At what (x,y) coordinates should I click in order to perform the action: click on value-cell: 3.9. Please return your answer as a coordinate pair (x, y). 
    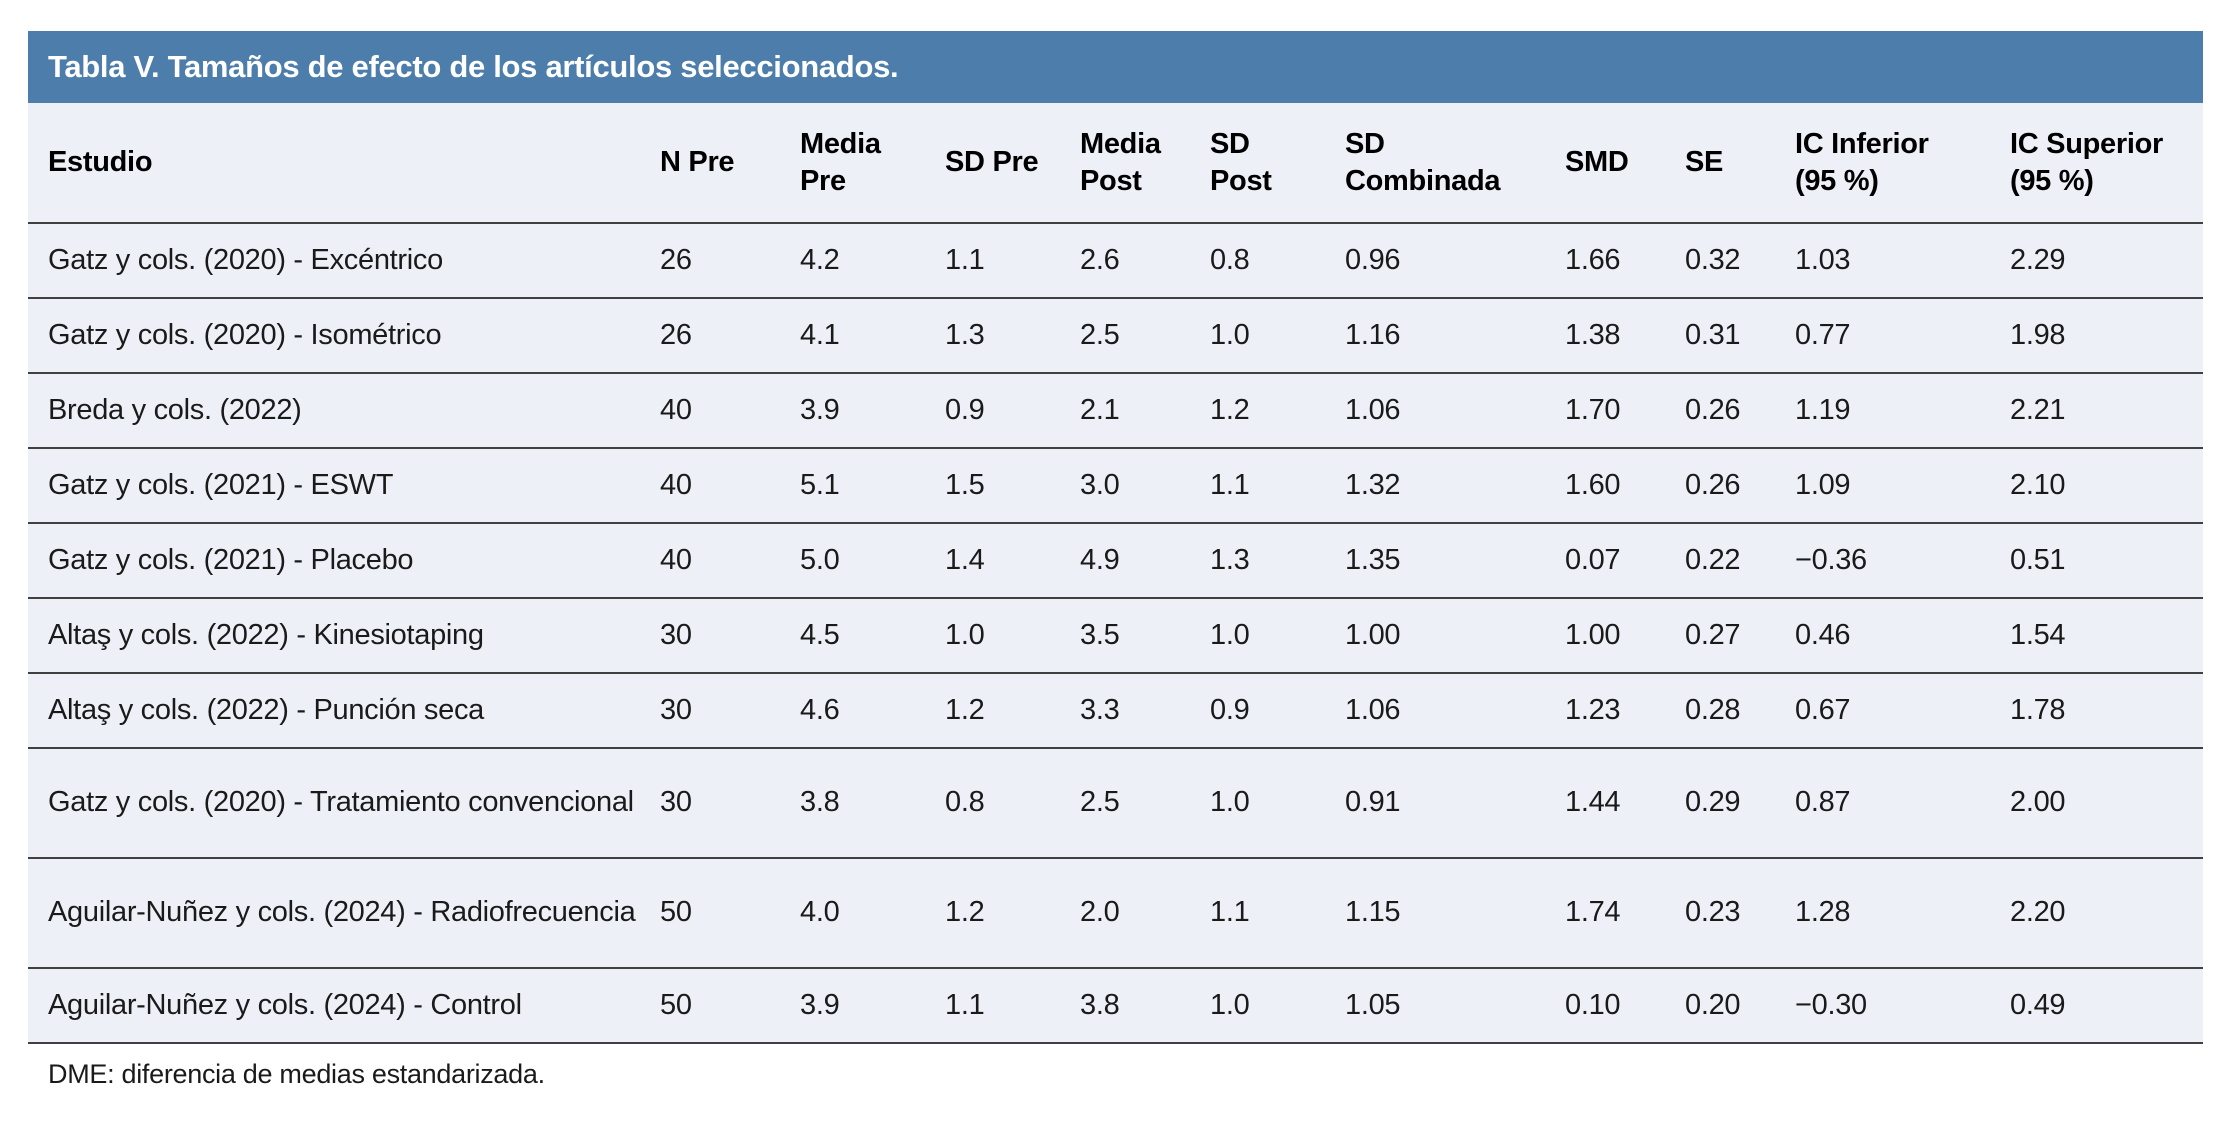
    Looking at the image, I should click on (872, 1006).